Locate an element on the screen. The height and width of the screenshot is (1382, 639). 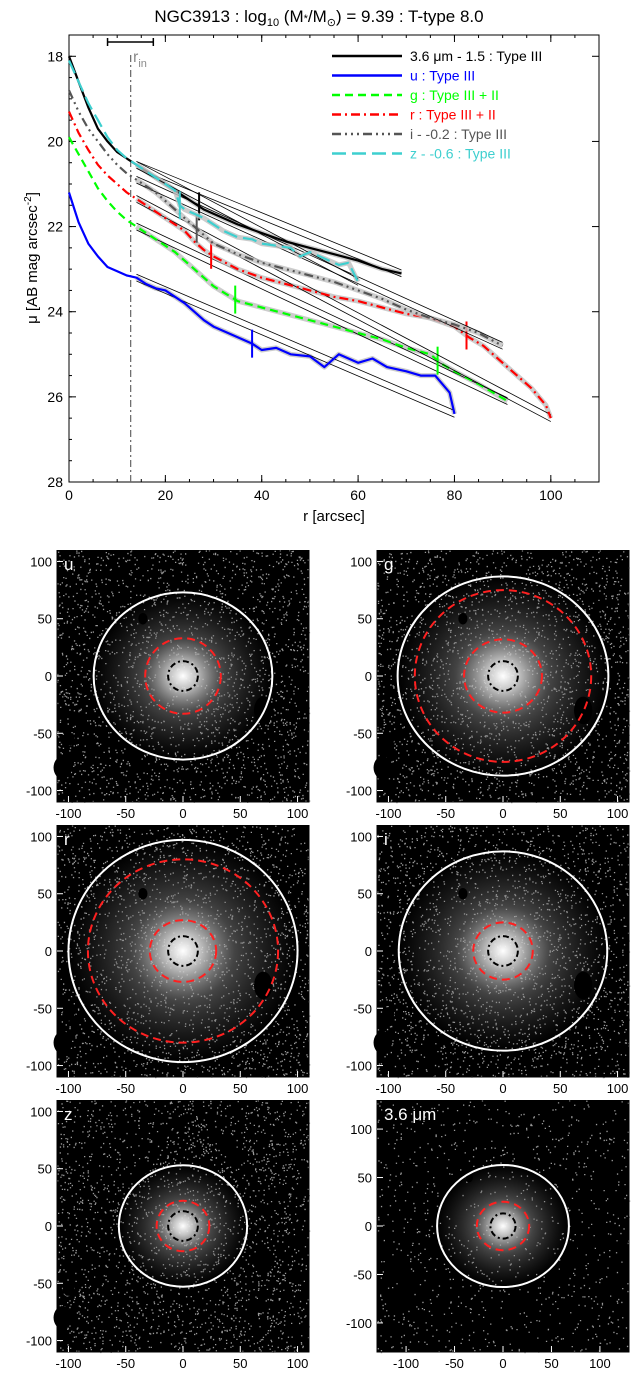
x-tick-label: 80 is located at coordinates (455, 495).